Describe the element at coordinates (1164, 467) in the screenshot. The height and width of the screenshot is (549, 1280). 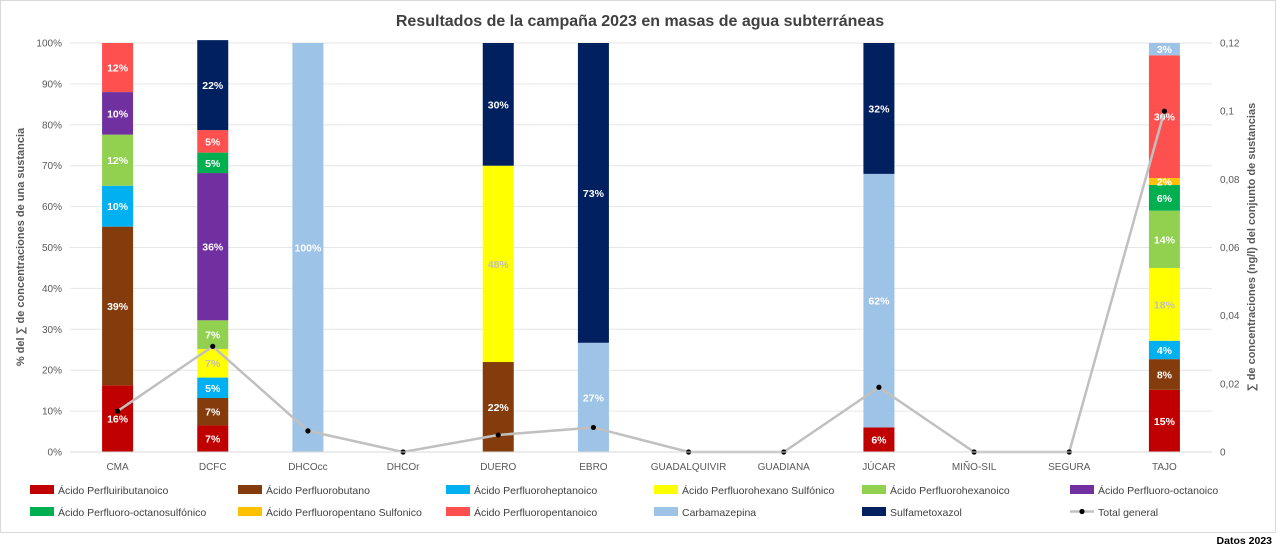
I see `x-tick-label: TAJO` at that location.